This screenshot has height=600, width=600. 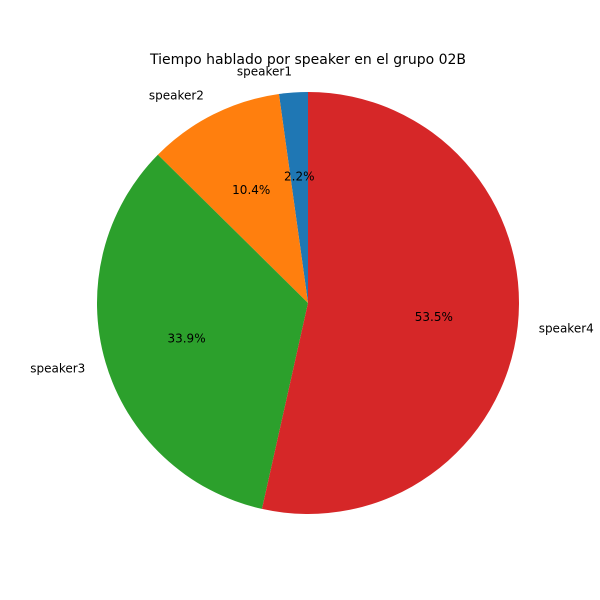 What do you see at coordinates (299, 177) in the screenshot?
I see `slice-percent-speaker1: 2.2%` at bounding box center [299, 177].